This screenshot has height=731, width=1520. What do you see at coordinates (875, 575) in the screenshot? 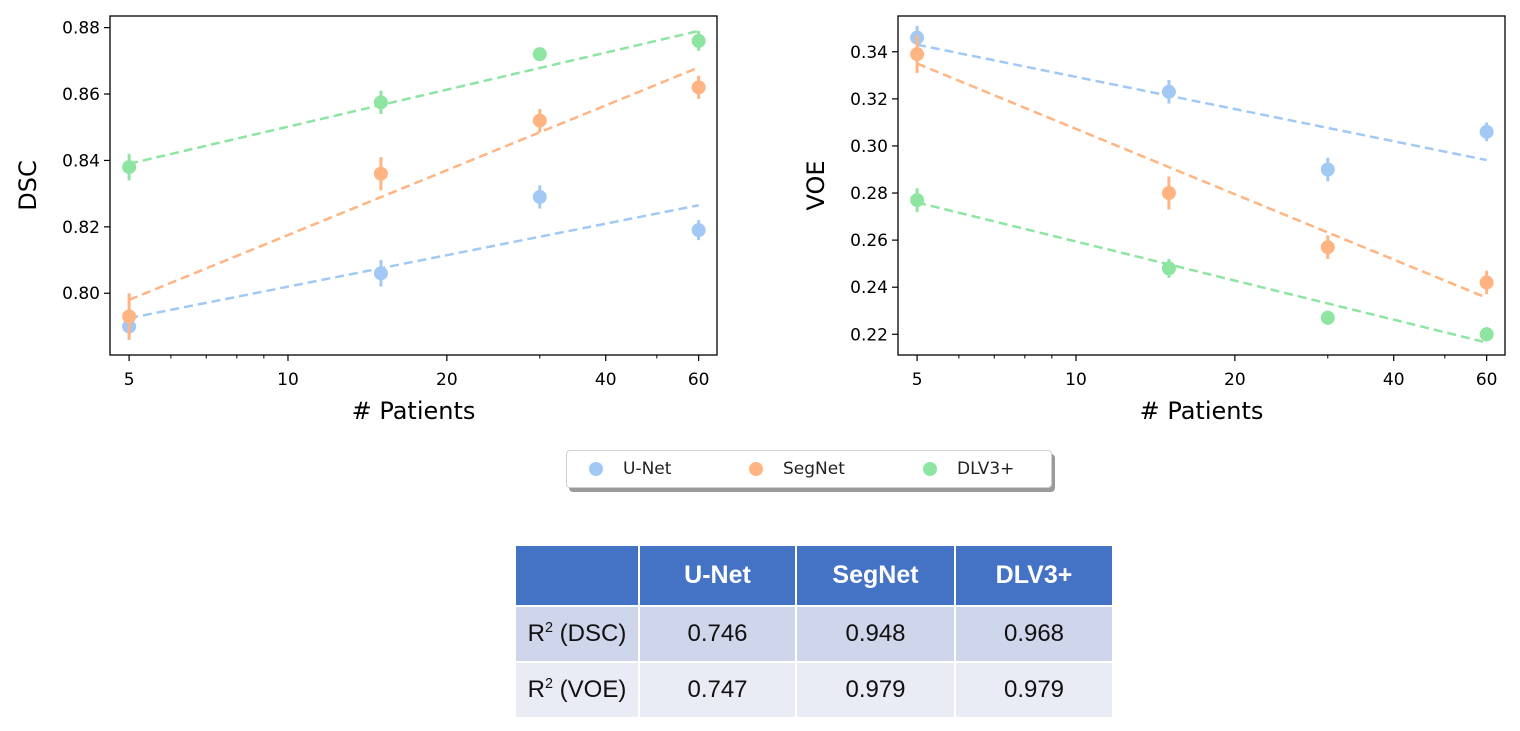
I see `table-header-cell: SegNet` at bounding box center [875, 575].